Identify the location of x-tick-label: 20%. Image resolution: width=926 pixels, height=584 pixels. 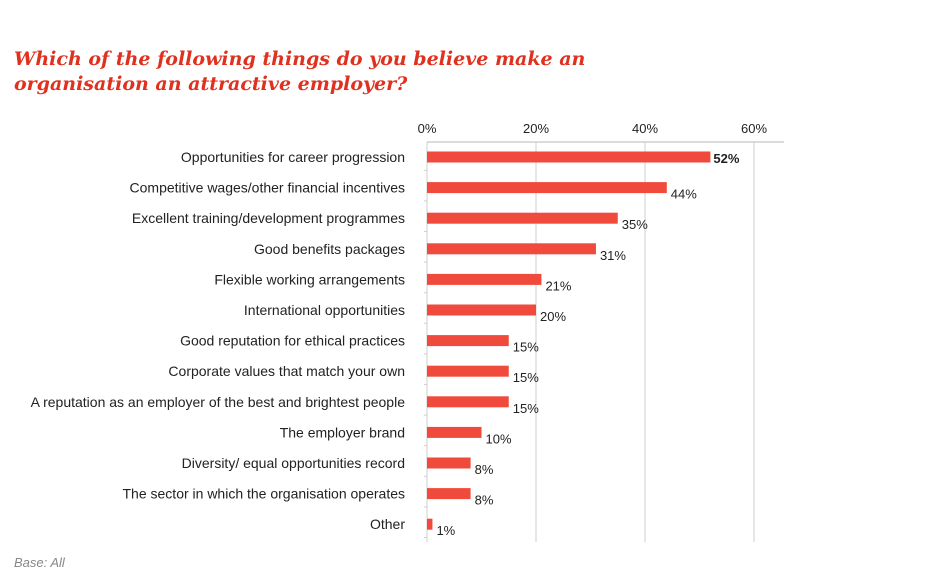
(536, 128).